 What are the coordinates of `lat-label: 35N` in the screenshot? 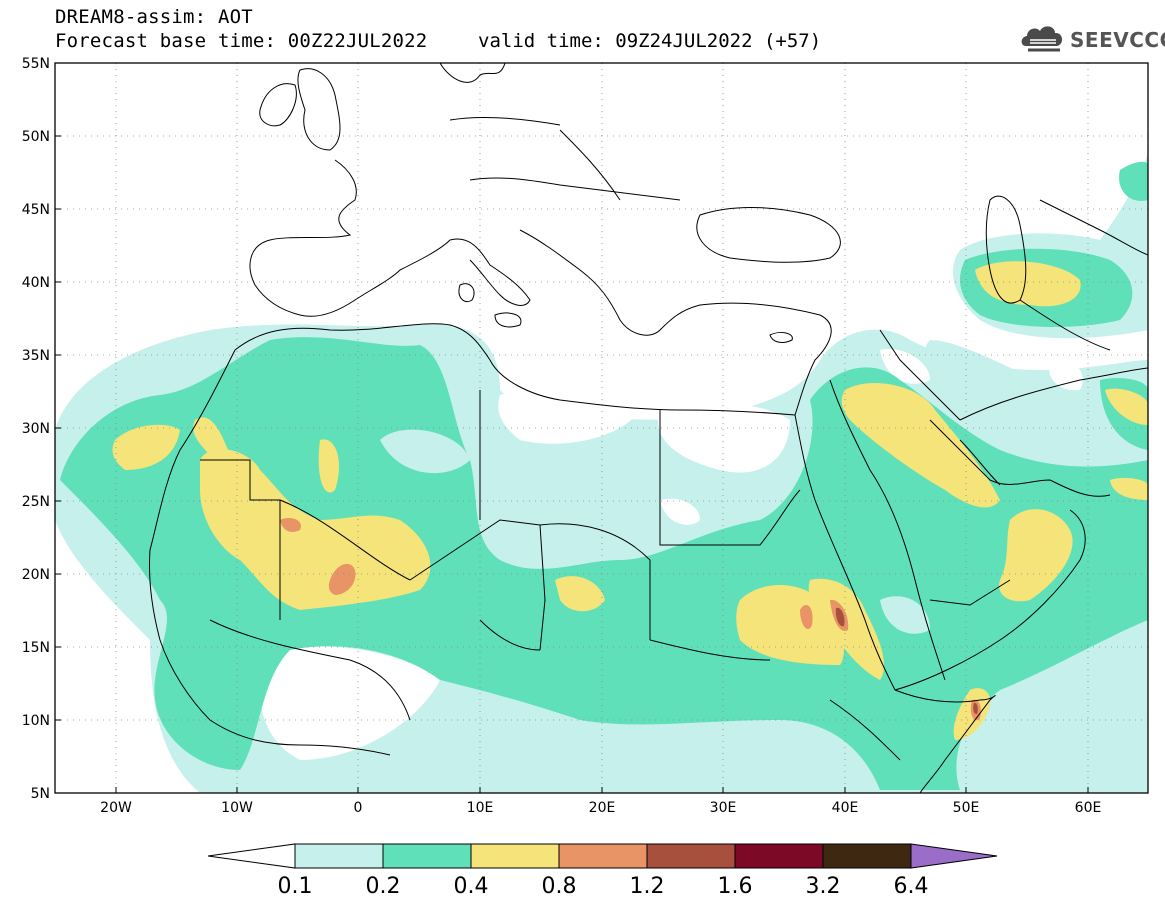 It's located at (36, 356).